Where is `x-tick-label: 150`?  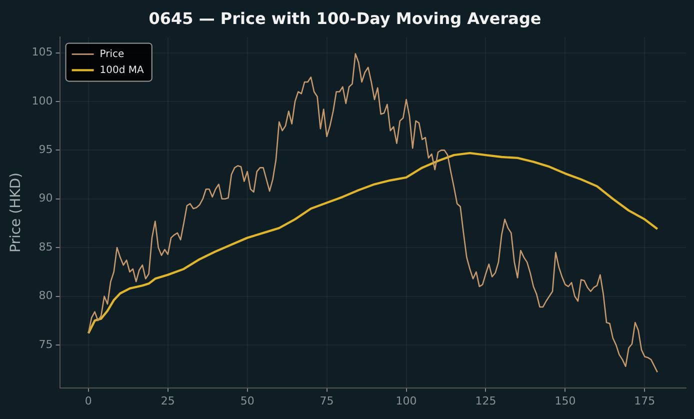 x-tick-label: 150 is located at coordinates (565, 401).